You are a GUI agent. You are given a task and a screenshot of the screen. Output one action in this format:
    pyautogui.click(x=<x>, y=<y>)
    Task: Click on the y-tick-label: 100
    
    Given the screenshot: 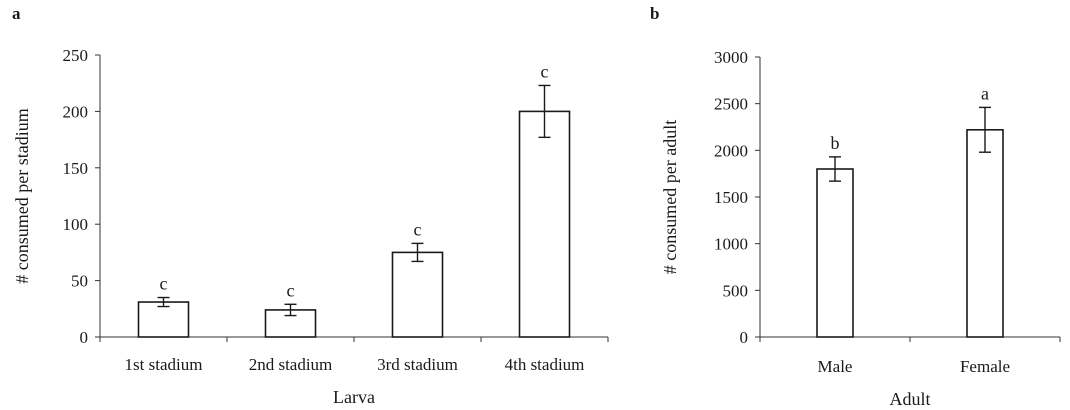 What is the action you would take?
    pyautogui.click(x=76, y=224)
    